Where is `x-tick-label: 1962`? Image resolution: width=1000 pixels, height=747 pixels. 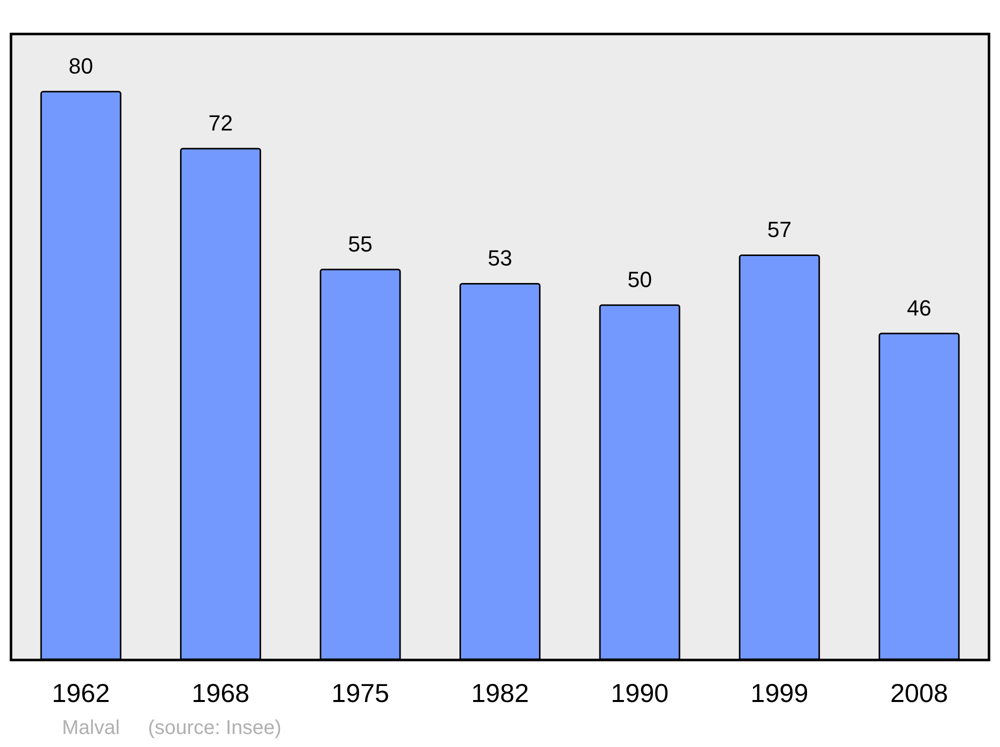 x-tick-label: 1962 is located at coordinates (81, 693).